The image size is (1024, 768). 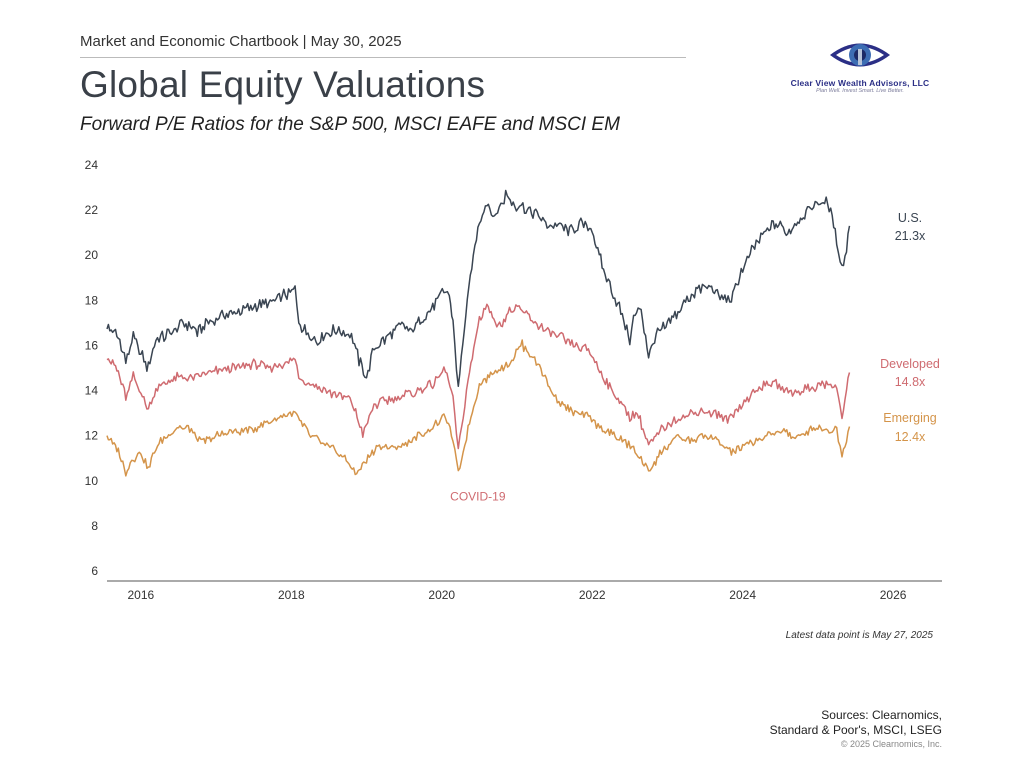 I want to click on copyright: © 2025 Clearnomics, Inc., so click(x=891, y=744).